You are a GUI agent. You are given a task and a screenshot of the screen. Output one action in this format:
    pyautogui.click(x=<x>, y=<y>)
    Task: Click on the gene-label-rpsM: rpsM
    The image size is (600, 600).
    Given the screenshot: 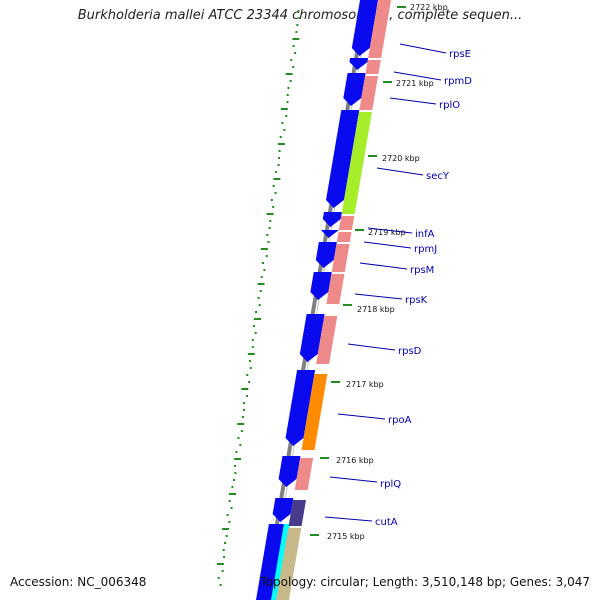 What is the action you would take?
    pyautogui.click(x=396, y=269)
    